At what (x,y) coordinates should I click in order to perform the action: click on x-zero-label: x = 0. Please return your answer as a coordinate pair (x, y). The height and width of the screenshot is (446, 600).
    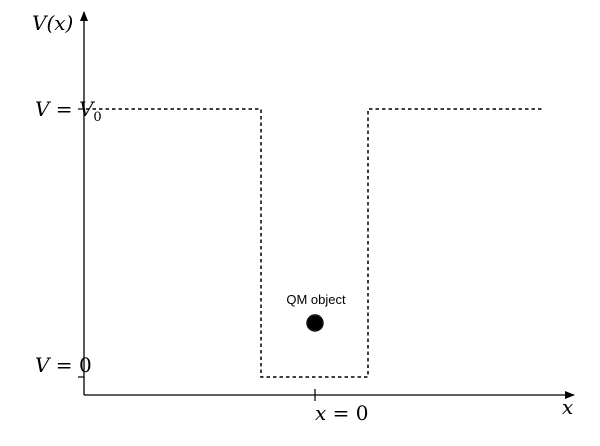
    Looking at the image, I should click on (337, 413).